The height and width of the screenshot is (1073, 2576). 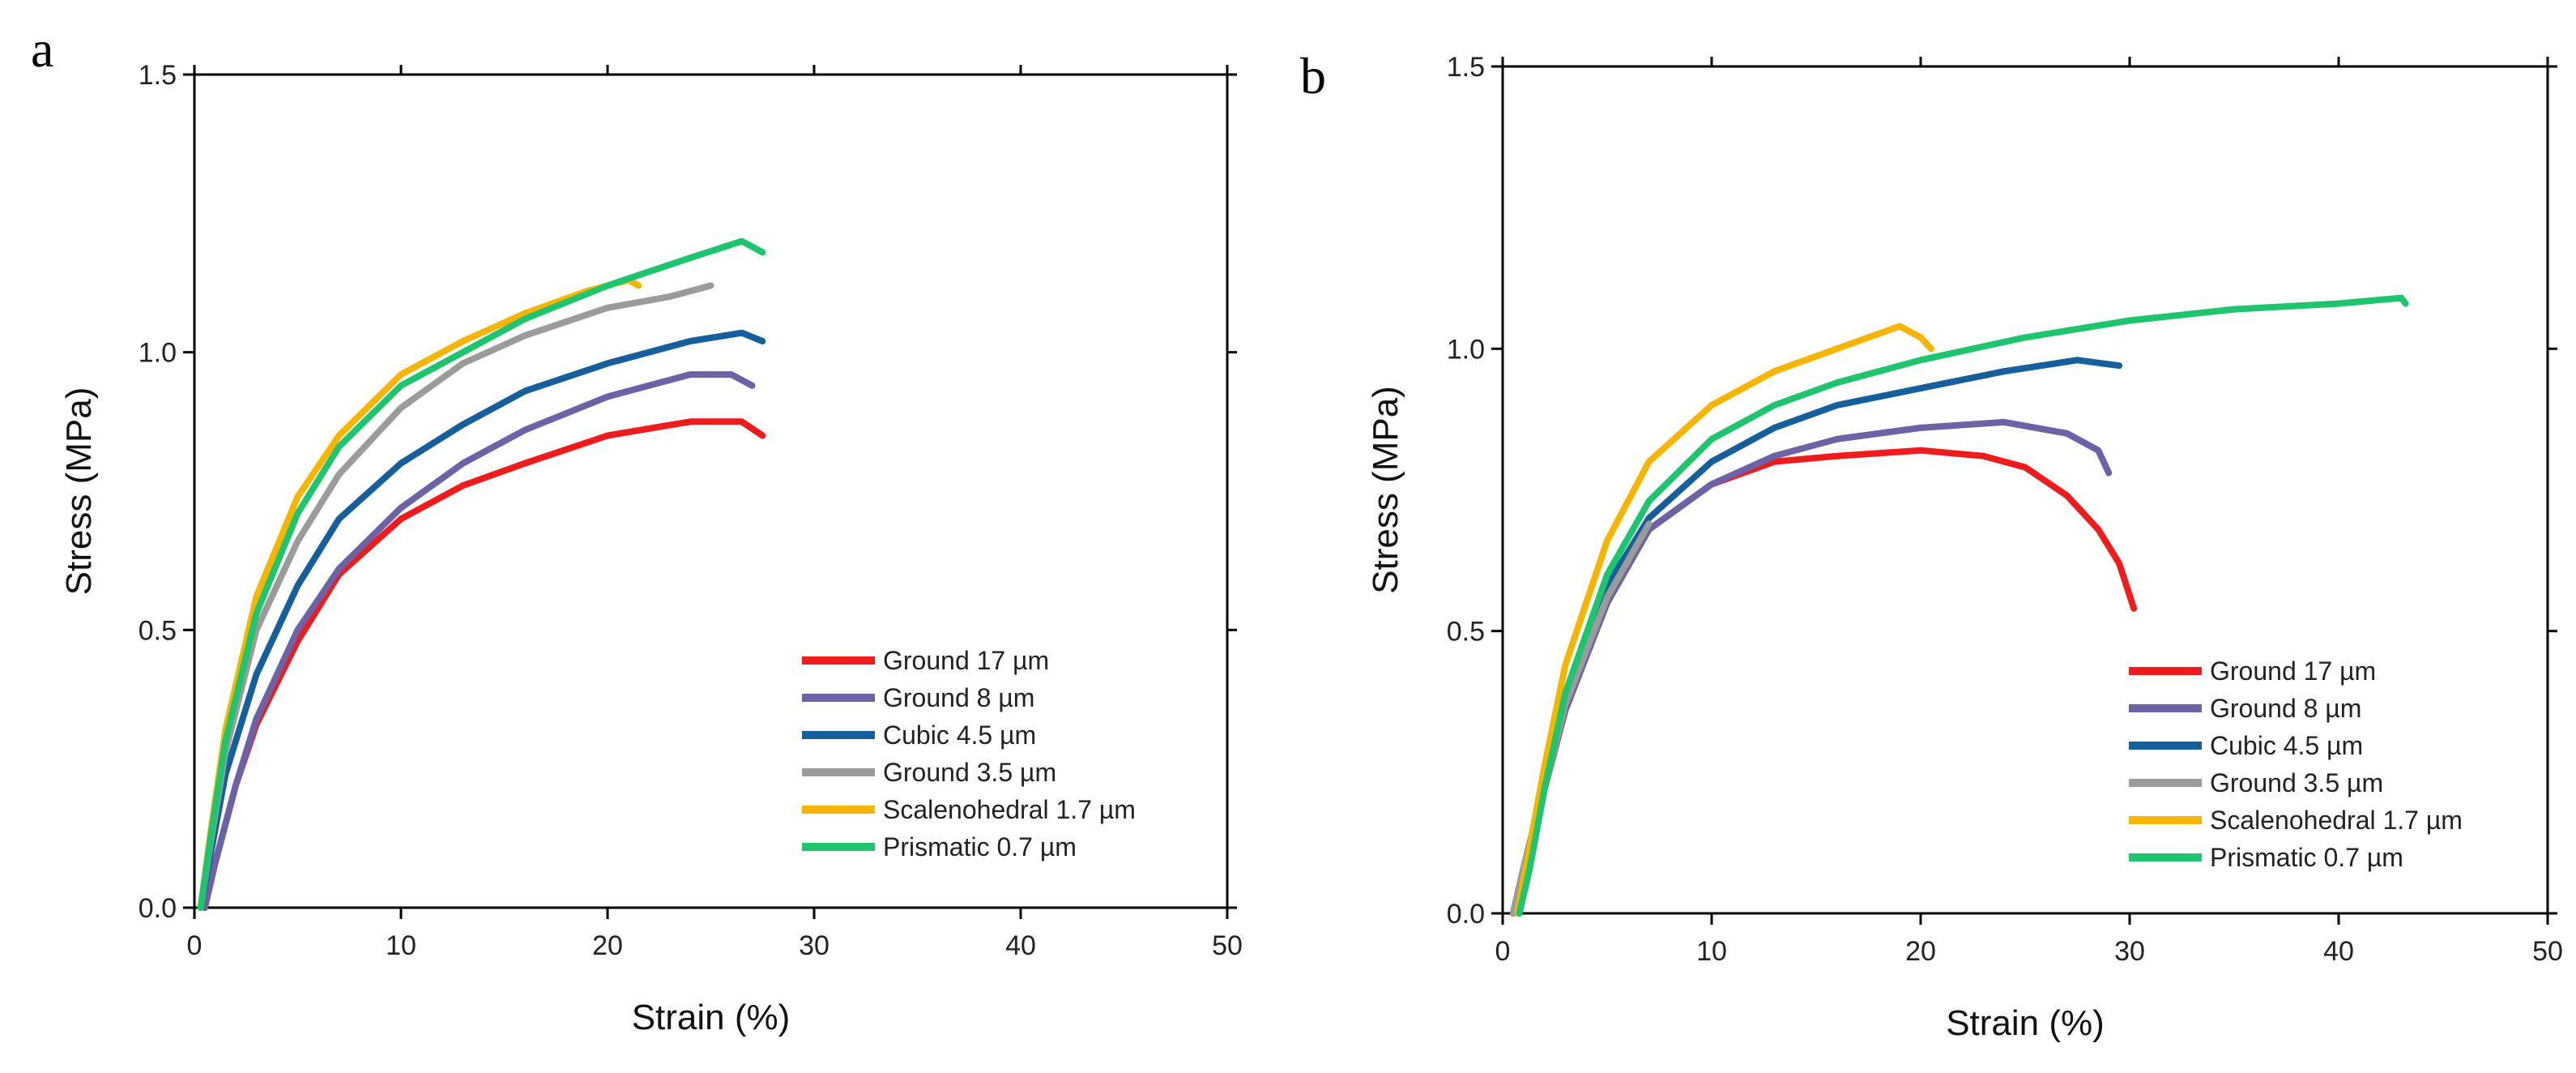 What do you see at coordinates (1313, 76) in the screenshot?
I see `panel-label: b` at bounding box center [1313, 76].